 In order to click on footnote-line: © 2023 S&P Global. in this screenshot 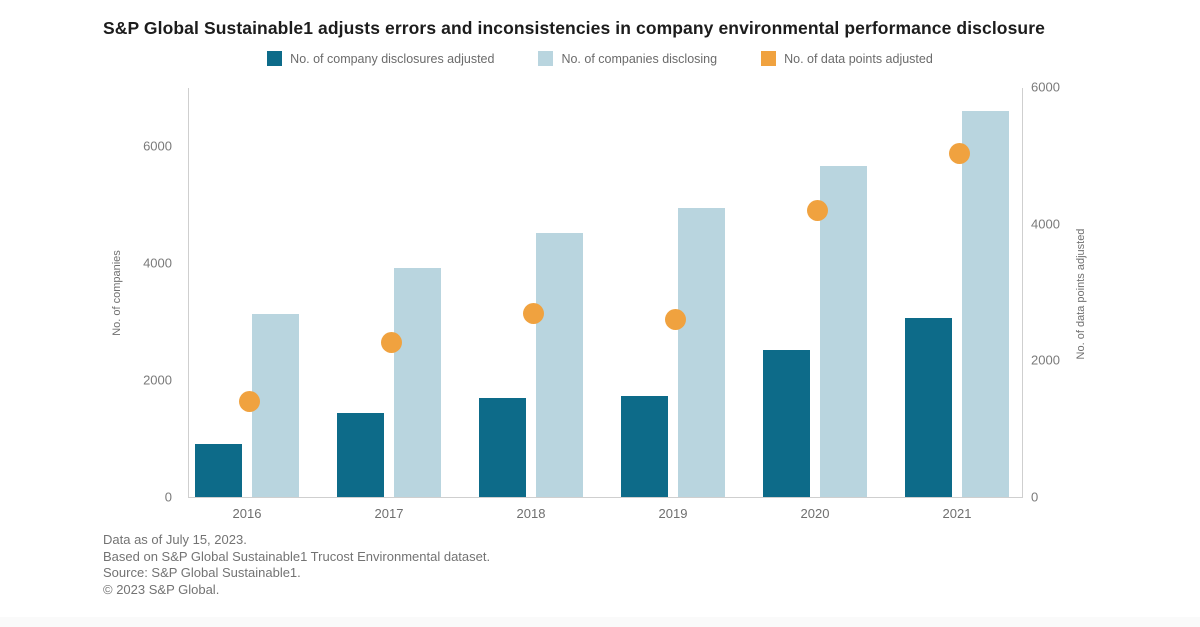, I will do `click(161, 589)`.